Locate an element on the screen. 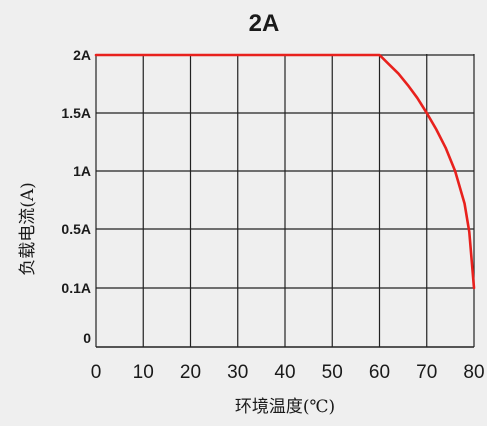 The height and width of the screenshot is (426, 487). y-tick-label: 1.5A is located at coordinates (76, 113).